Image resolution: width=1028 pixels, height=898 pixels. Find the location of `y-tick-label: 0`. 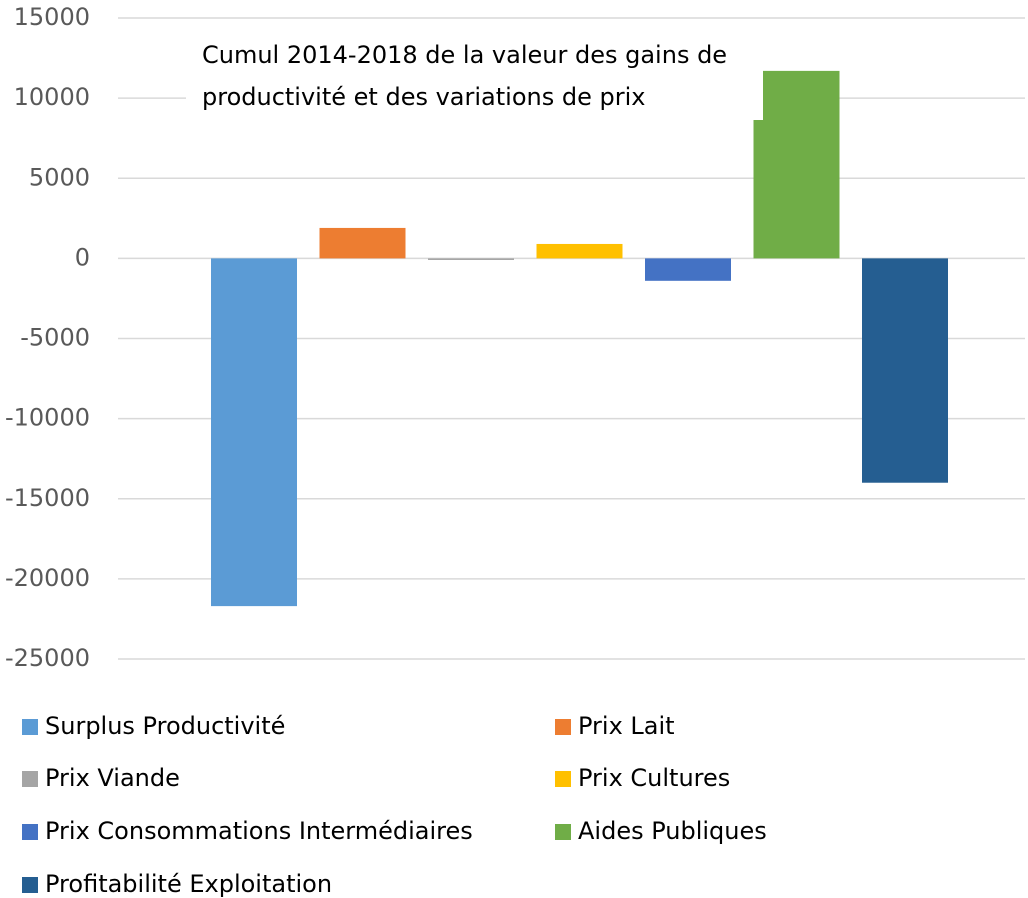

y-tick-label: 0 is located at coordinates (82, 257).